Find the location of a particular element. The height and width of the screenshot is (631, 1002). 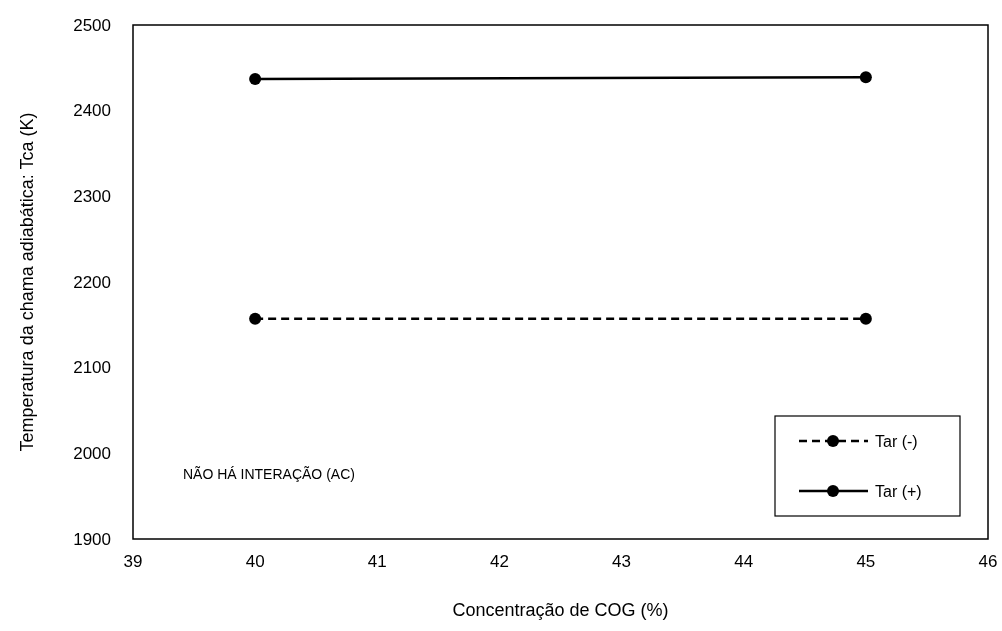

x-tick-label: 41 is located at coordinates (377, 561).